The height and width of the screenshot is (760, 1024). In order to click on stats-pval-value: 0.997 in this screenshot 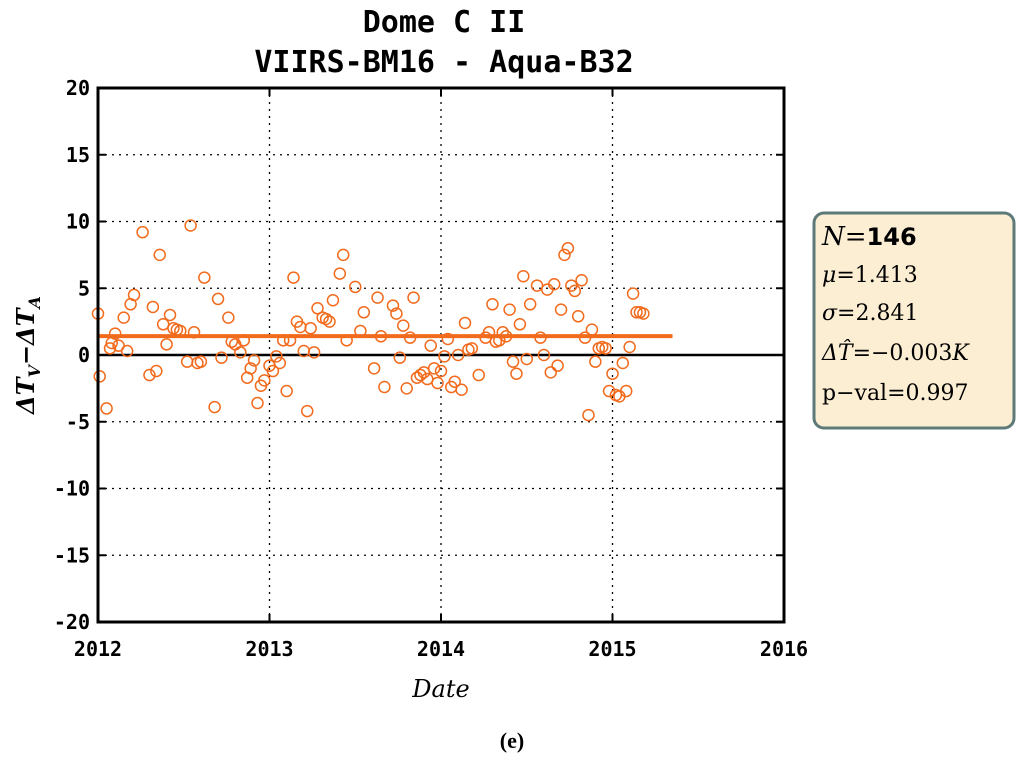, I will do `click(937, 393)`.